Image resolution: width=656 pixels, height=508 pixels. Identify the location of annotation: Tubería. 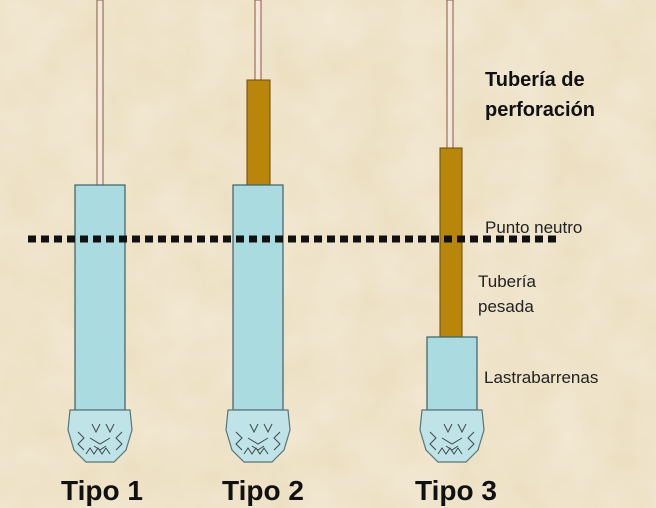
(507, 281).